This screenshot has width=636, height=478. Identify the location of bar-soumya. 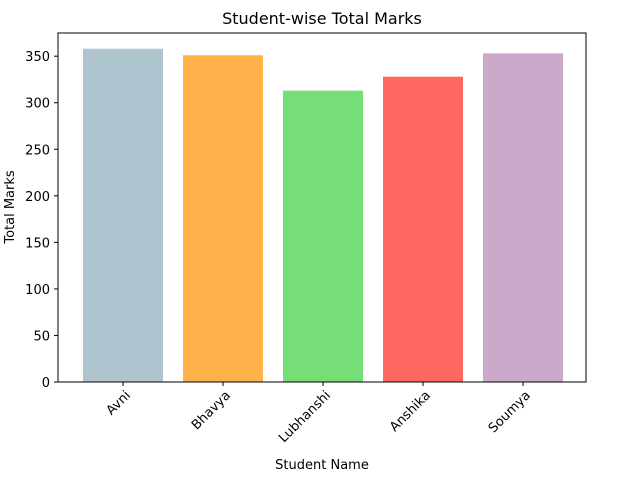
(523, 218).